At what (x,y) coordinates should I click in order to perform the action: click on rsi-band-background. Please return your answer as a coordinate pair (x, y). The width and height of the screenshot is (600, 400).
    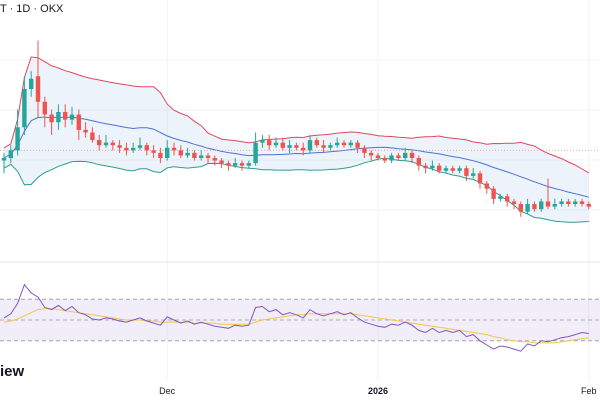
    Looking at the image, I should click on (300, 320).